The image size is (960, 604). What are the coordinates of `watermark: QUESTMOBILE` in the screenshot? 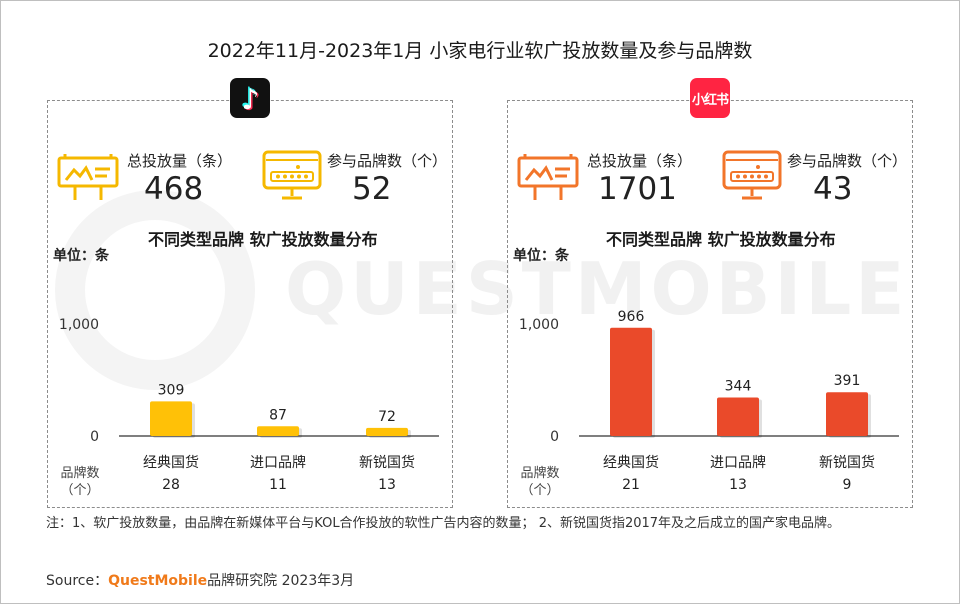 It's located at (597, 289).